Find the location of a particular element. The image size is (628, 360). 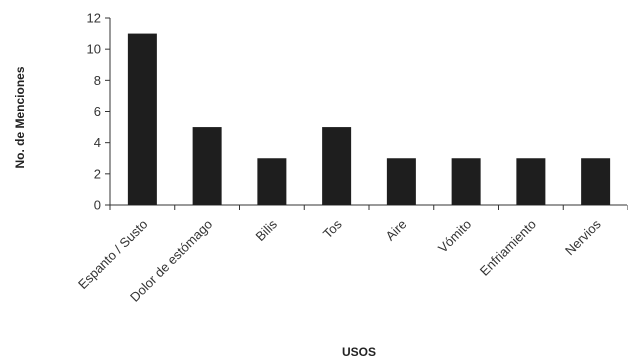

y-axis: 0 2 4 6 8 10 12 is located at coordinates (99, 112).